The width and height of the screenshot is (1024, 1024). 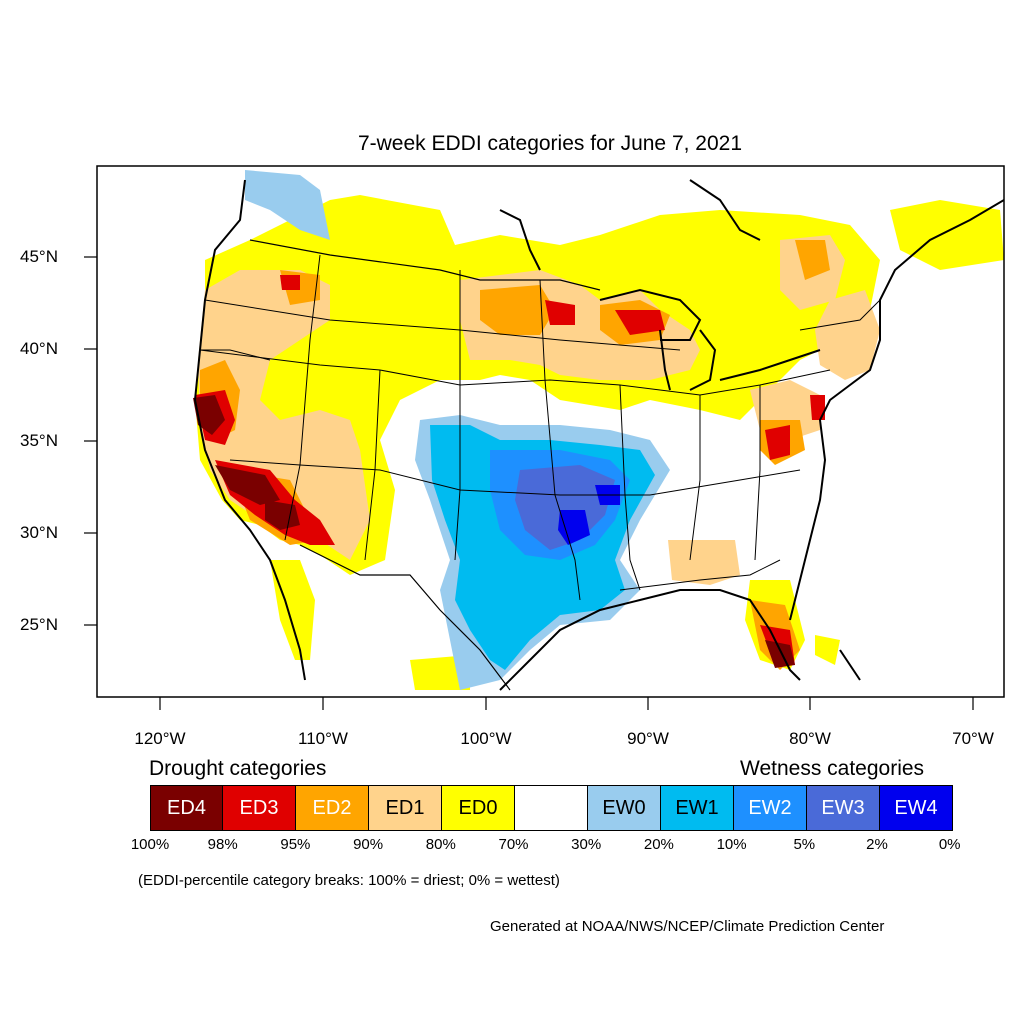 I want to click on lat-label: 35°N, so click(x=39, y=440).